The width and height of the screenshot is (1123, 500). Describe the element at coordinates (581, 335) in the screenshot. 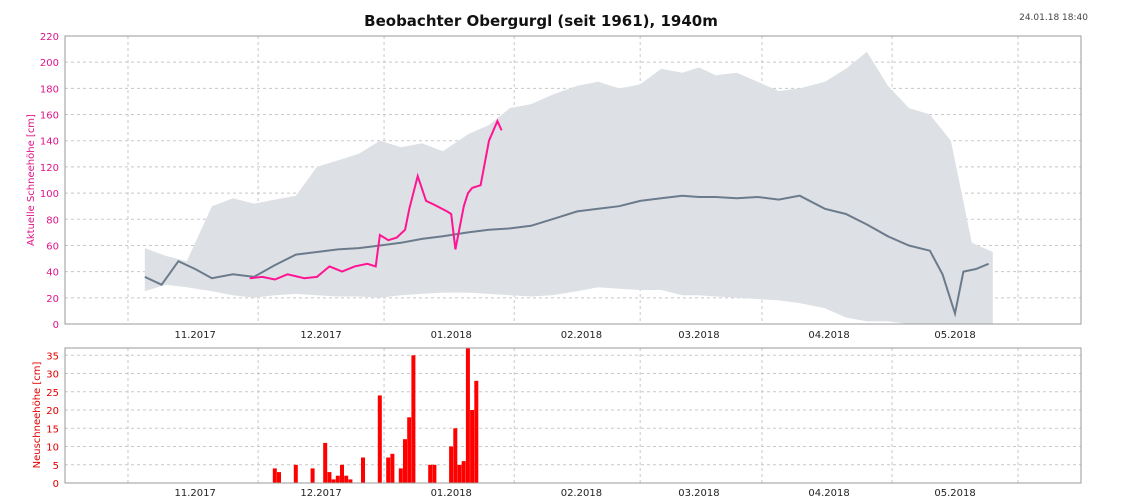

I see `top-x-tick-label: 02.2018` at that location.